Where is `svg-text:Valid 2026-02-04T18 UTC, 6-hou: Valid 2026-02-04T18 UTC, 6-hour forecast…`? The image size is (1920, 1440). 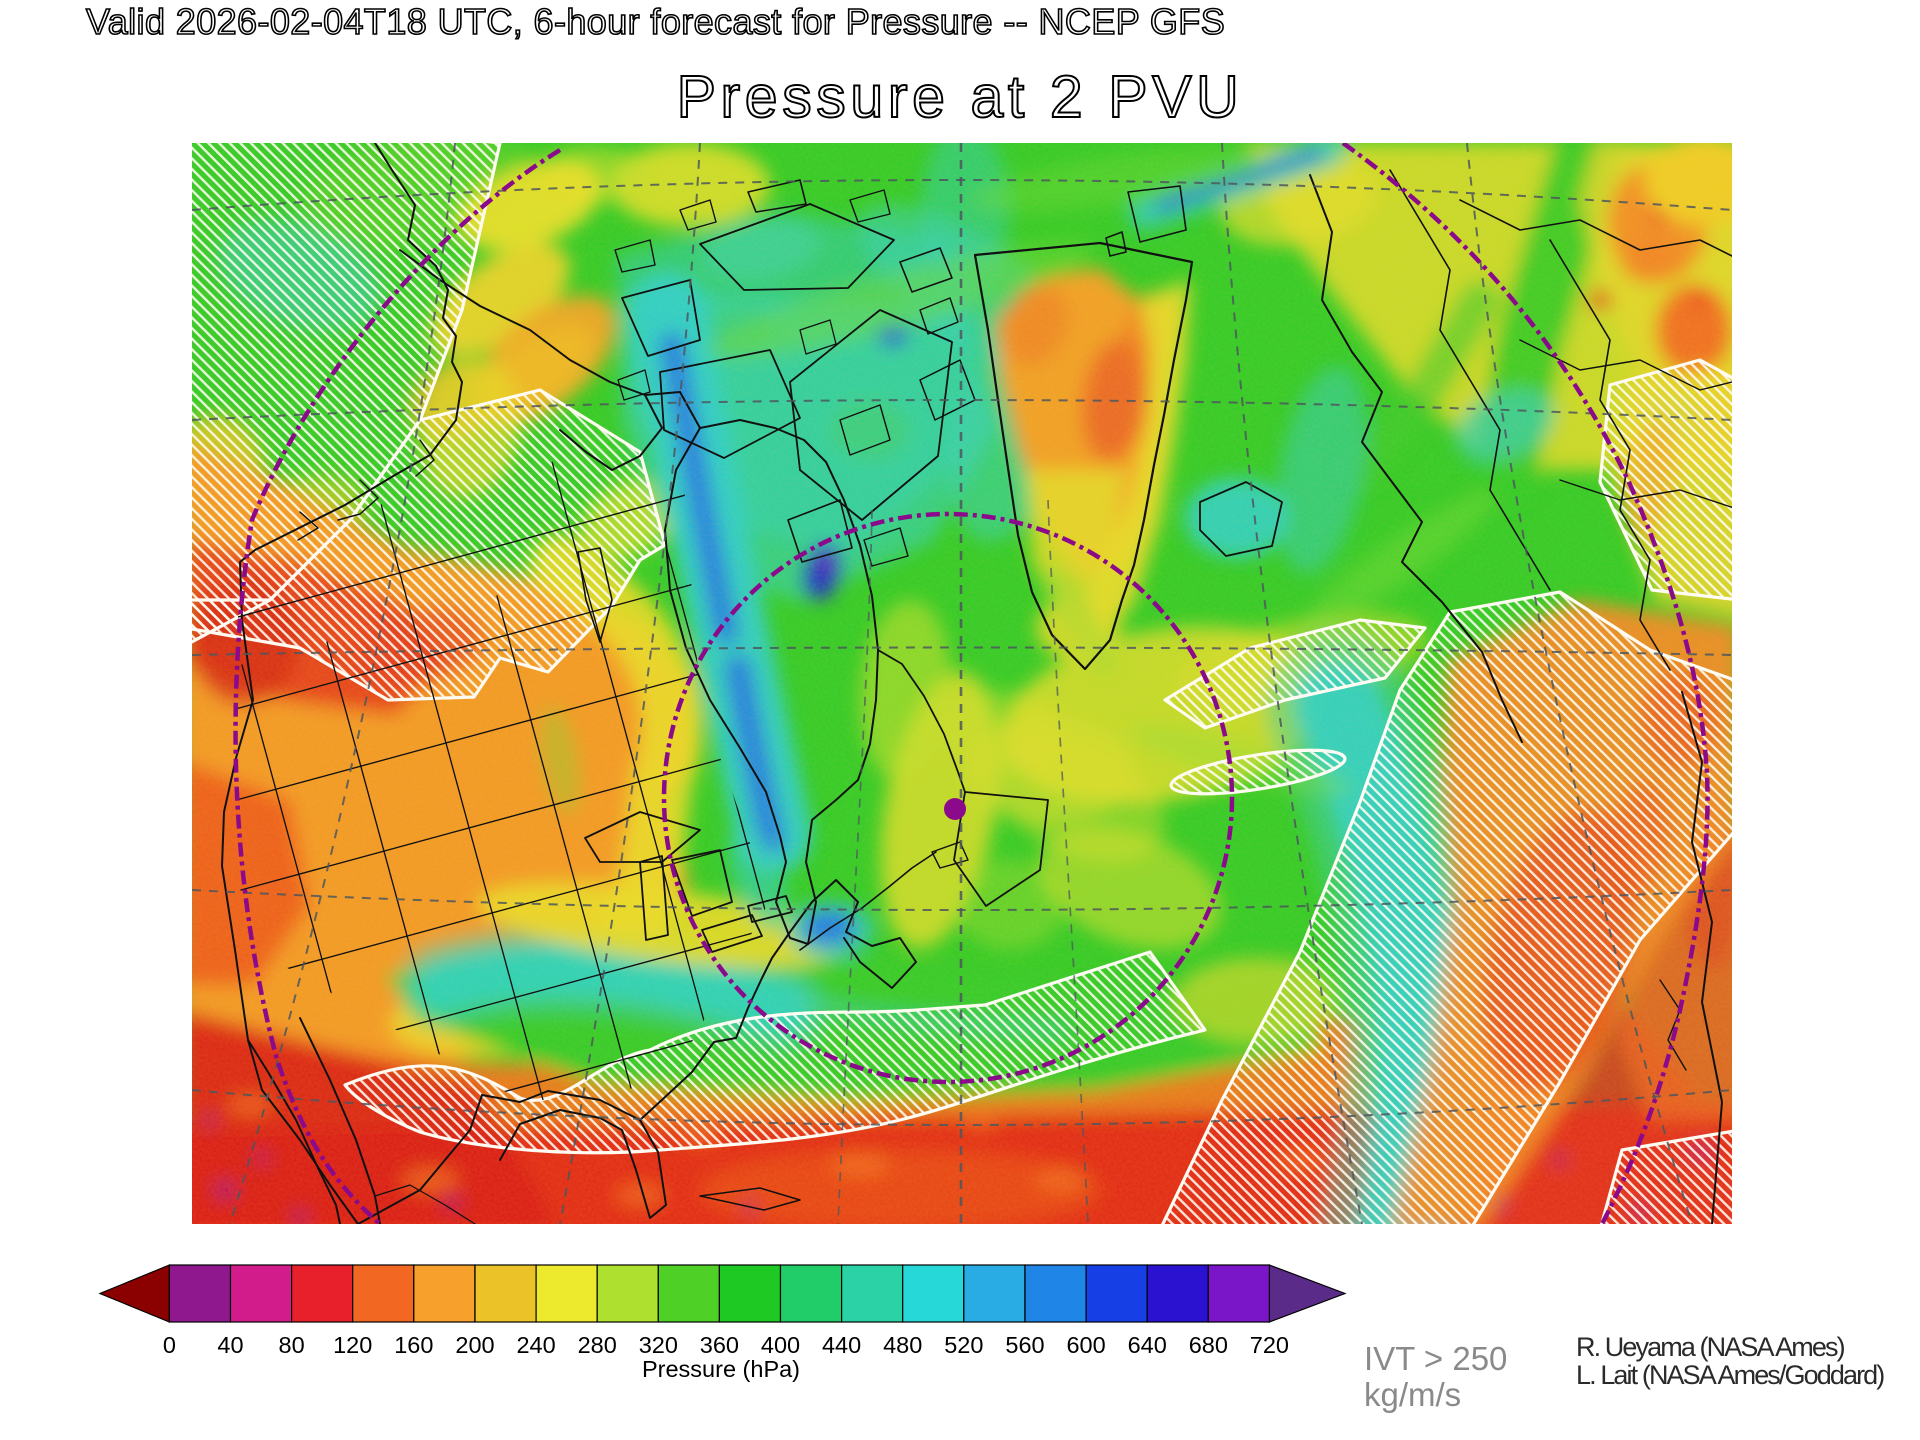
svg-text:Valid 2026-02-04T18 UTC, 6-hou: Valid 2026-02-04T18 UTC, 6-hour forecast… is located at coordinates (655, 21).